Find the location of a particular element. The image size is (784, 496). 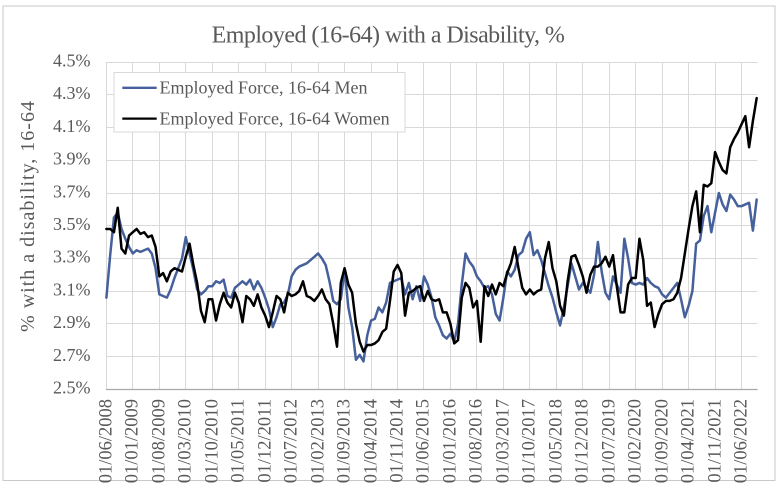

svg-text: 01/01/2009 is located at coordinates (133, 441).